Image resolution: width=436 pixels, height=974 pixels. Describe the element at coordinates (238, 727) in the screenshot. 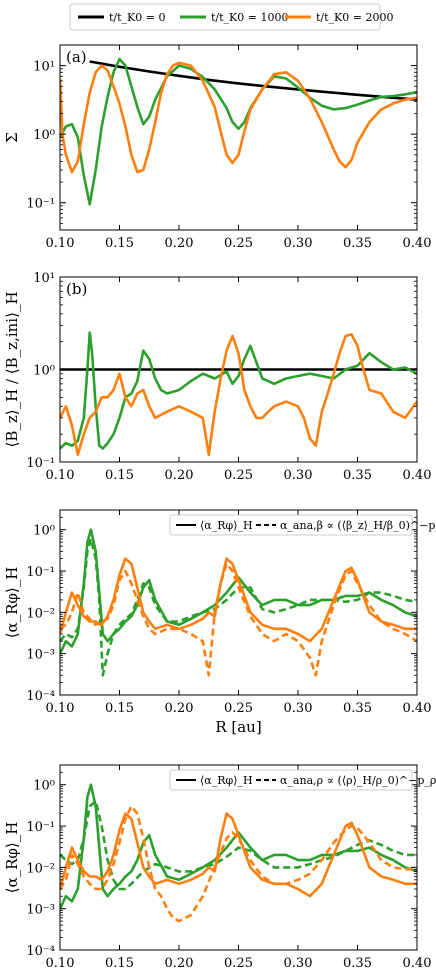

I see `x-axis-label: R [au]` at that location.